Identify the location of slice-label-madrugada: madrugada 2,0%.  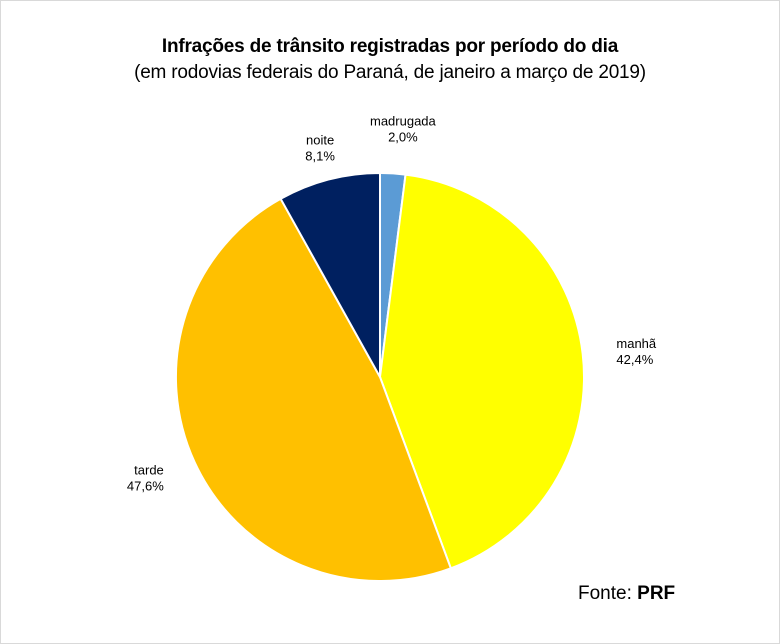
(403, 129).